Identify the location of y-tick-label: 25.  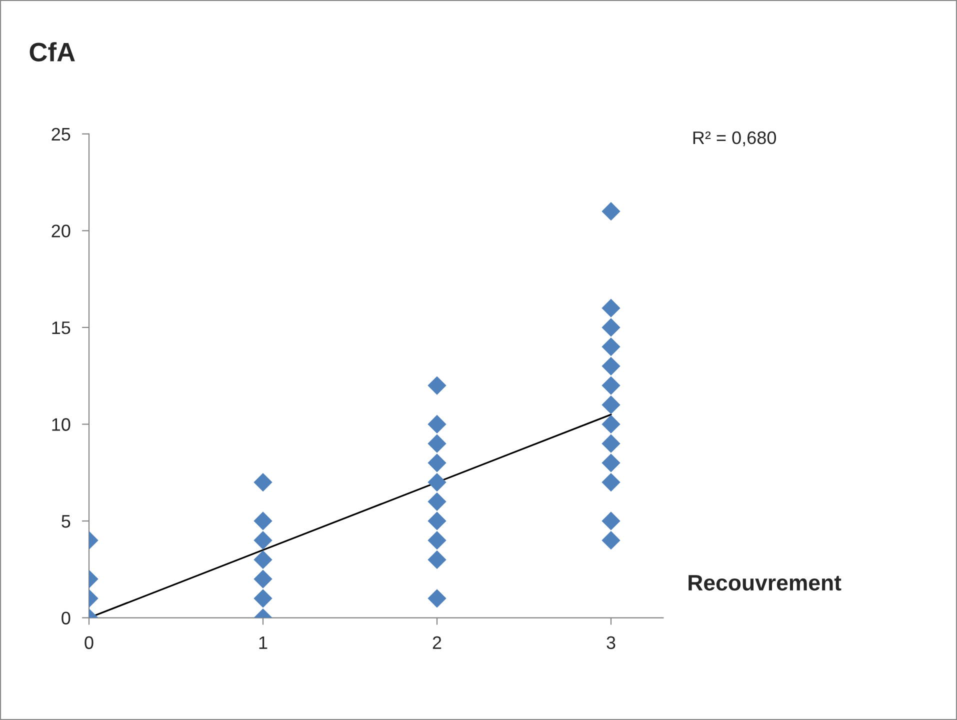
(61, 134).